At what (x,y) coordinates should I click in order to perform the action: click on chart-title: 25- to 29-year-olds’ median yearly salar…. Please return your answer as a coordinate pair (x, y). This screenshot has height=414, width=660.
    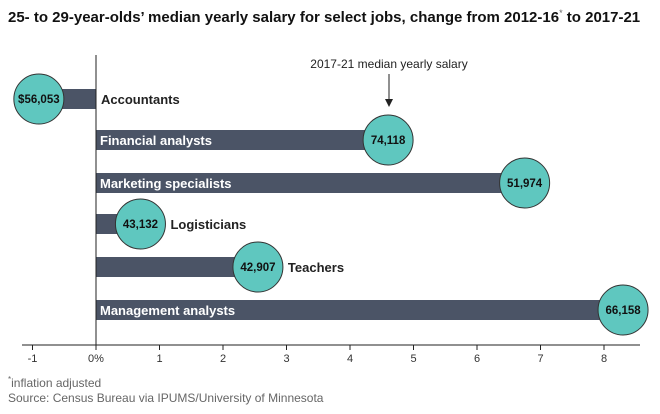
    Looking at the image, I should click on (324, 17).